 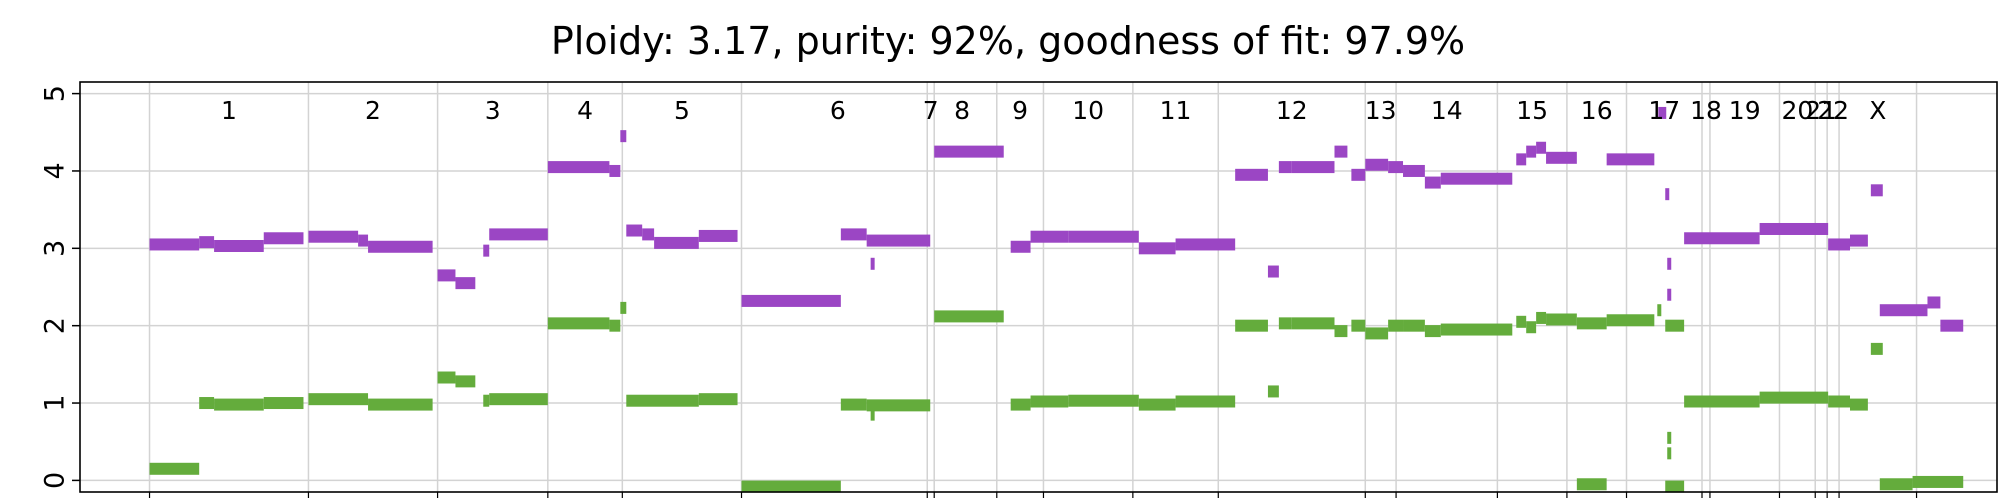 I want to click on chromosome-label: X, so click(x=1877, y=110).